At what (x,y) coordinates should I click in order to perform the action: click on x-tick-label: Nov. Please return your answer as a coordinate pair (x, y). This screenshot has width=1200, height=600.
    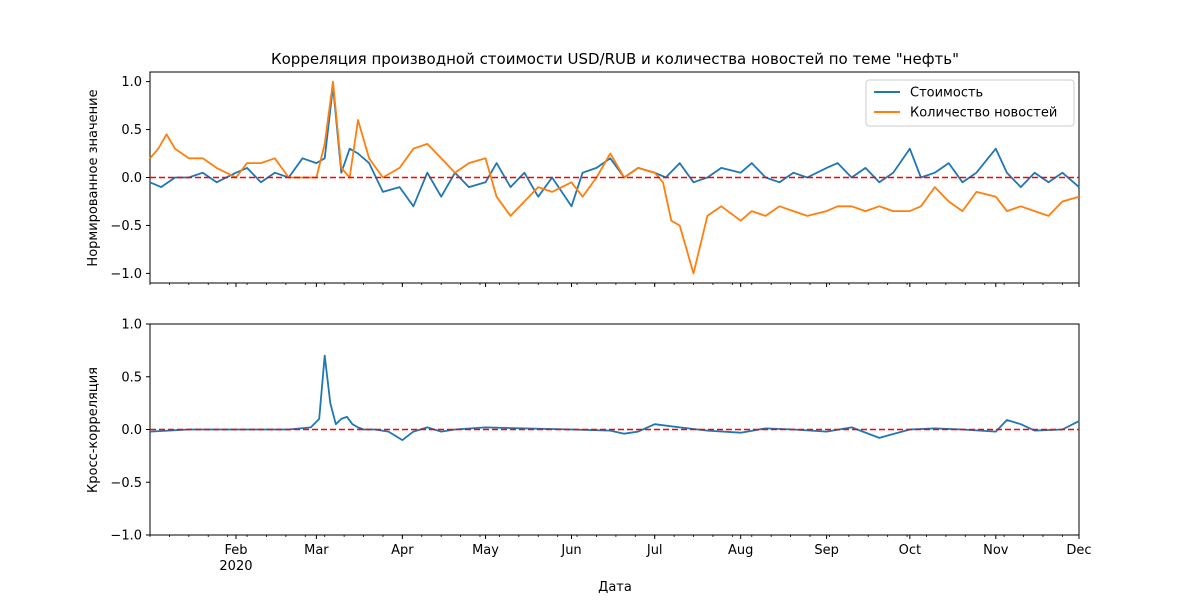
    Looking at the image, I should click on (996, 550).